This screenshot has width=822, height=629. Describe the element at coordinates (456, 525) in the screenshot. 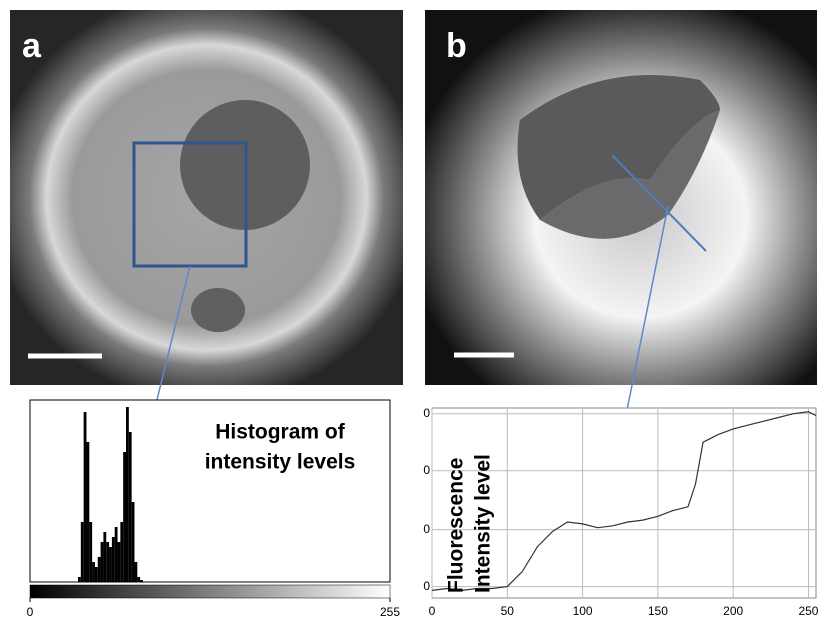

I see `annotation: Fluorescence` at that location.